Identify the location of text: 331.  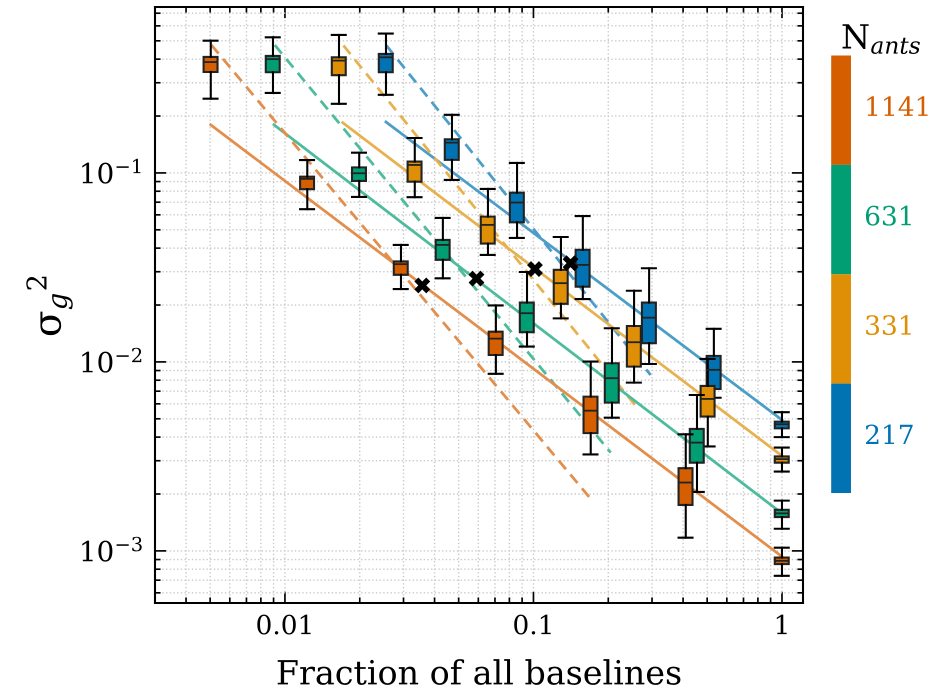
(888, 325).